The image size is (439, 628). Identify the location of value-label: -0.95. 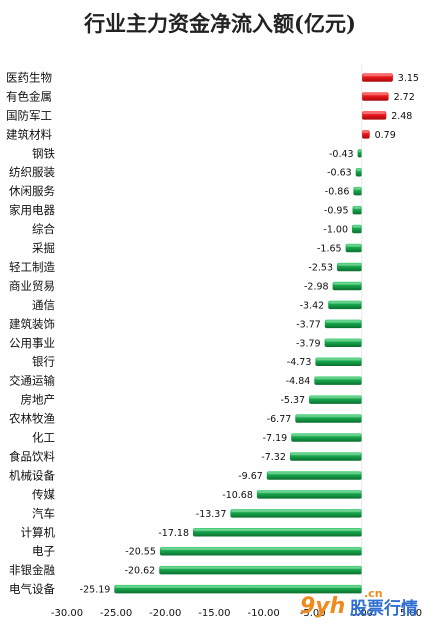
(336, 211).